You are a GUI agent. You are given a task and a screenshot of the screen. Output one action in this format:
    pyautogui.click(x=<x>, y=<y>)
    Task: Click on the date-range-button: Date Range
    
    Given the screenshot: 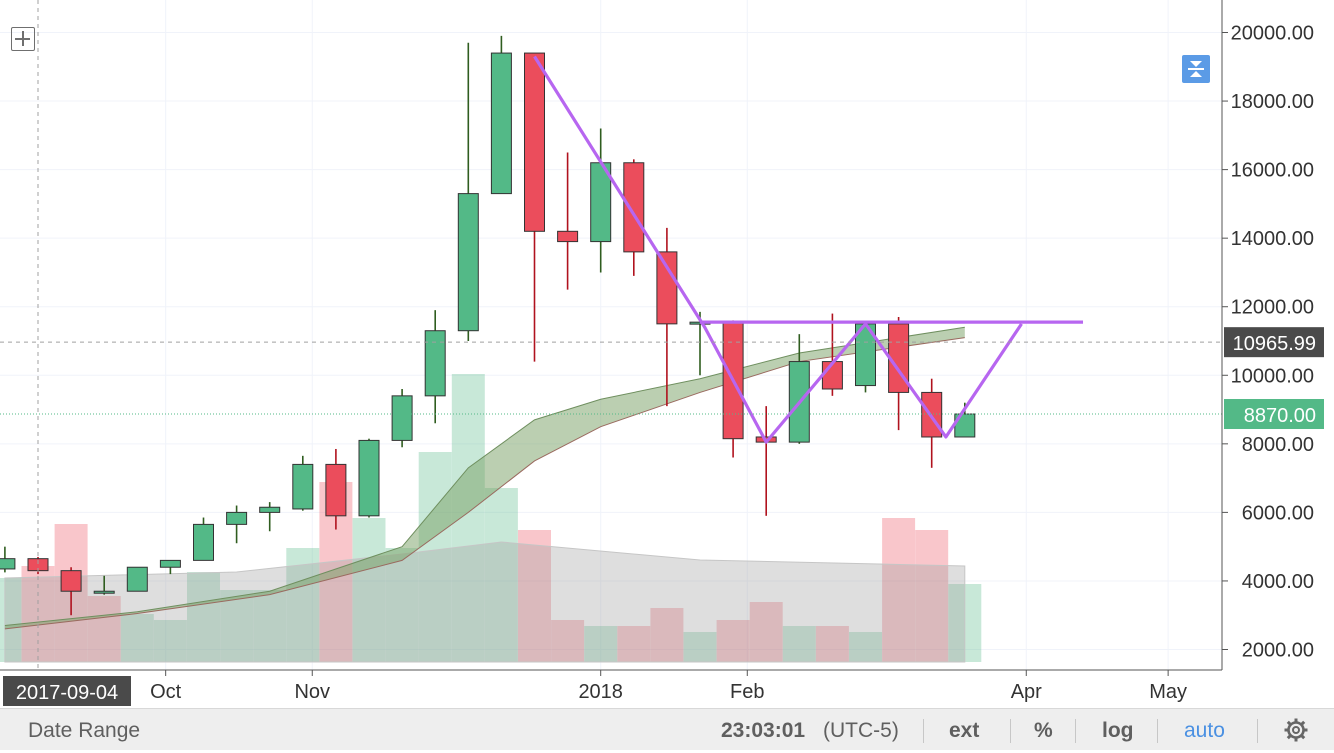 What is the action you would take?
    pyautogui.click(x=84, y=730)
    